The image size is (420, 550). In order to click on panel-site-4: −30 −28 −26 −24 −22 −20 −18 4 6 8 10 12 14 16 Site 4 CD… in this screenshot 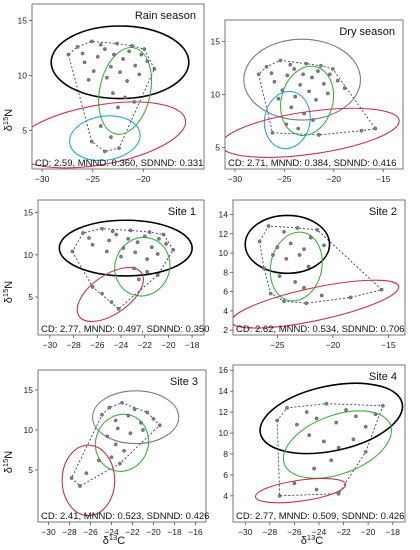, I will do `click(312, 450)`.